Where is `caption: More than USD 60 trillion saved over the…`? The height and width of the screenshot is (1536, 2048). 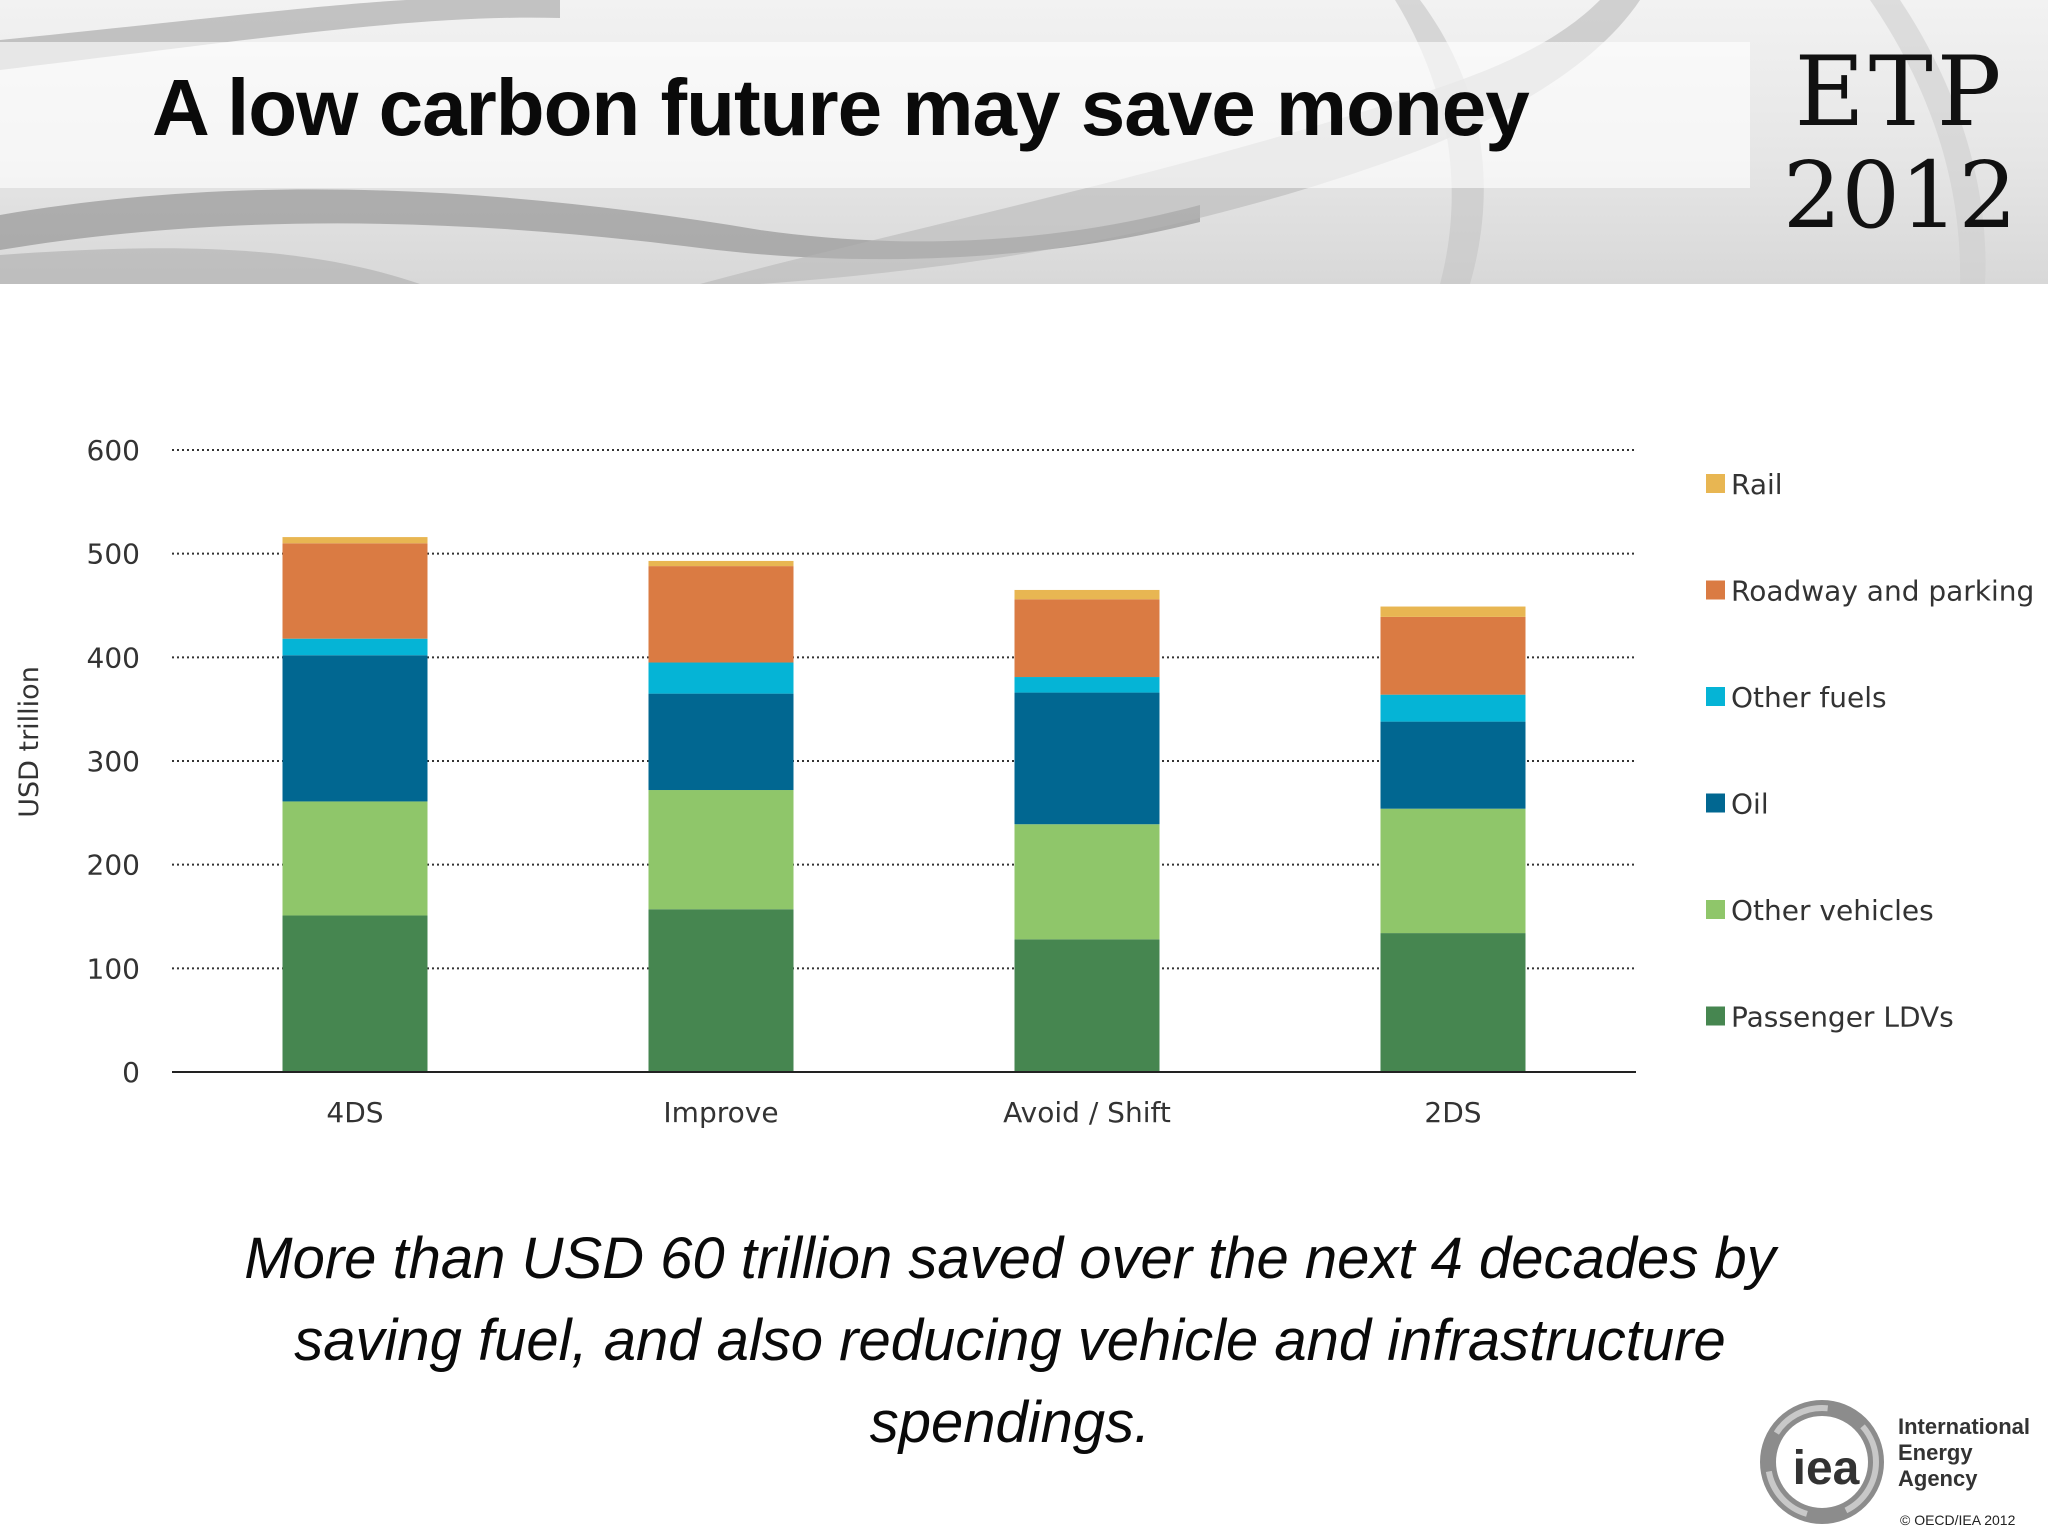
caption: More than USD 60 trillion saved over the… is located at coordinates (1010, 1341).